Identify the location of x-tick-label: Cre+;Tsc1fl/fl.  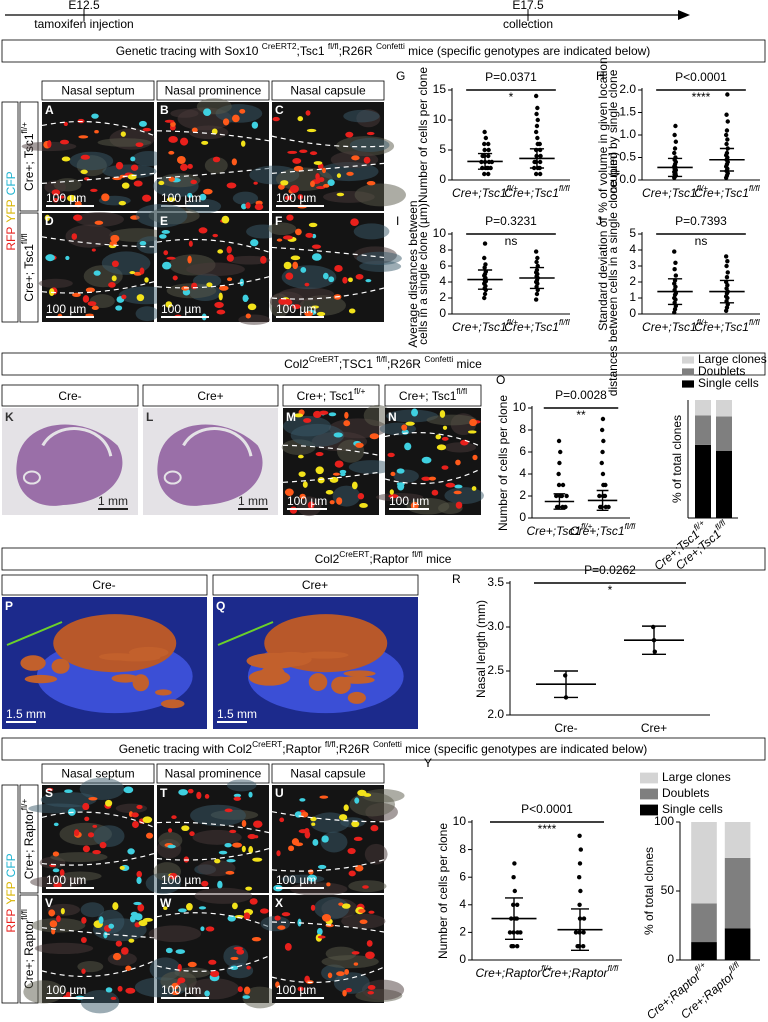
(727, 191).